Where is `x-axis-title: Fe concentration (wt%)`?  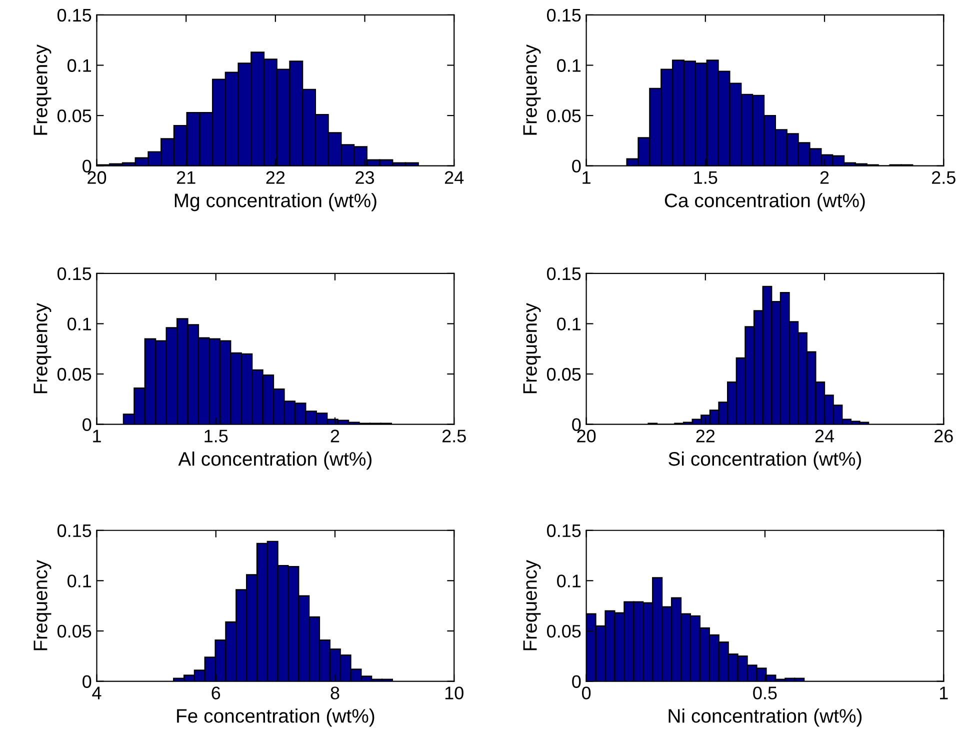 x-axis-title: Fe concentration (wt%) is located at coordinates (275, 717).